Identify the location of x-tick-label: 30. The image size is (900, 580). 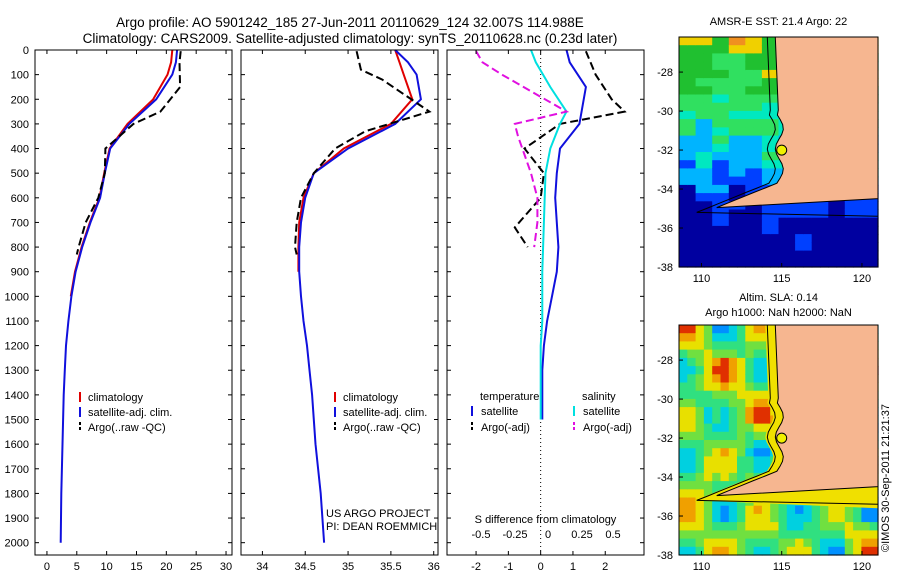
(226, 567).